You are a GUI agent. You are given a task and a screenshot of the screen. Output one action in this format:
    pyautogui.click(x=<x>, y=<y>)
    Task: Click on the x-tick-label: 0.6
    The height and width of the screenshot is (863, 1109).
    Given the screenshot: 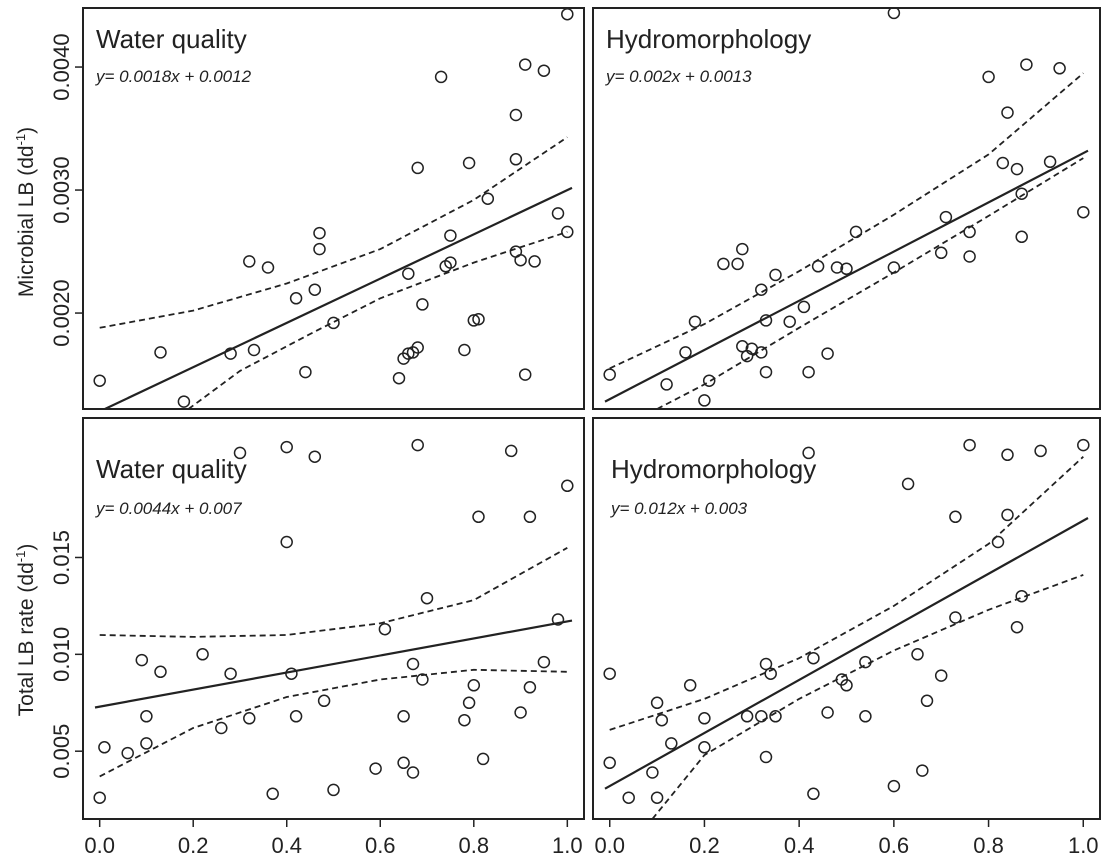 What is the action you would take?
    pyautogui.click(x=380, y=845)
    